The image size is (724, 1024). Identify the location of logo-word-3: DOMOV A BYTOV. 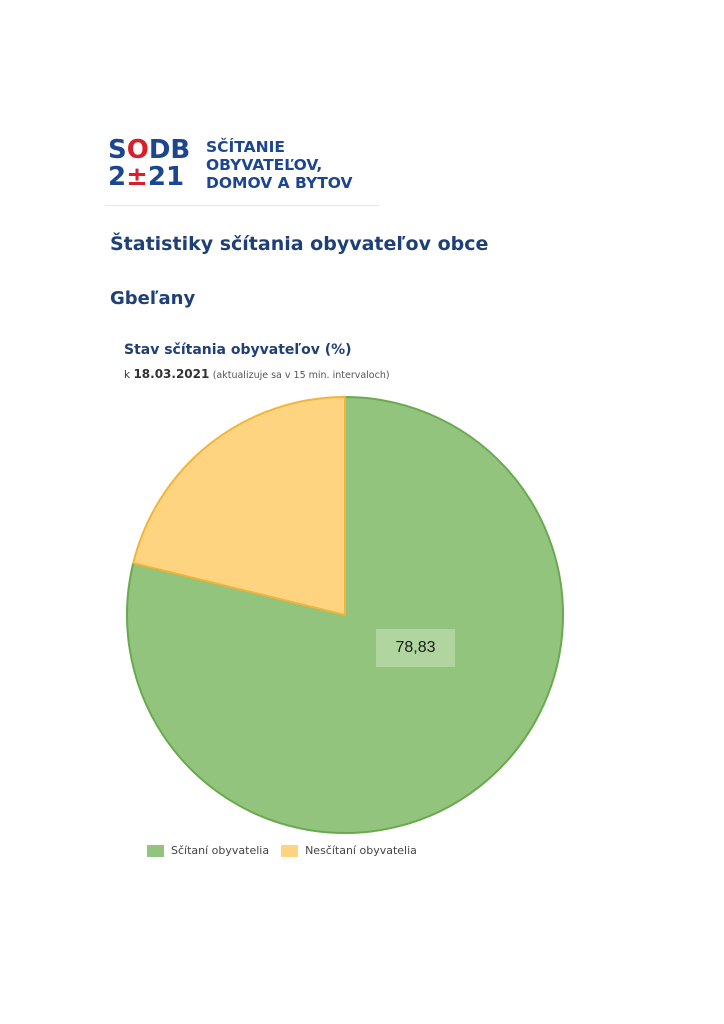
(279, 183).